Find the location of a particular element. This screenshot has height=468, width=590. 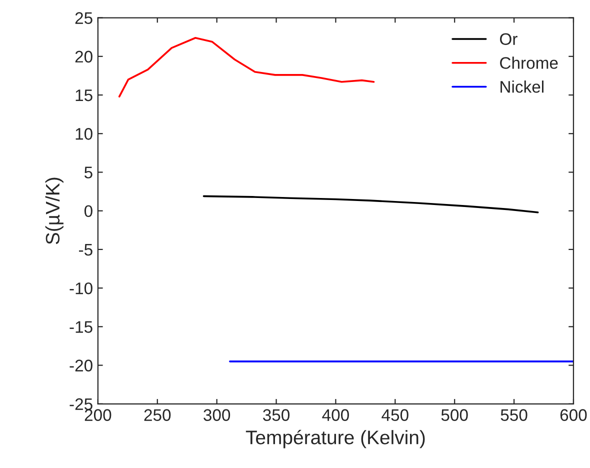

legend-label: Nickel is located at coordinates (522, 86).